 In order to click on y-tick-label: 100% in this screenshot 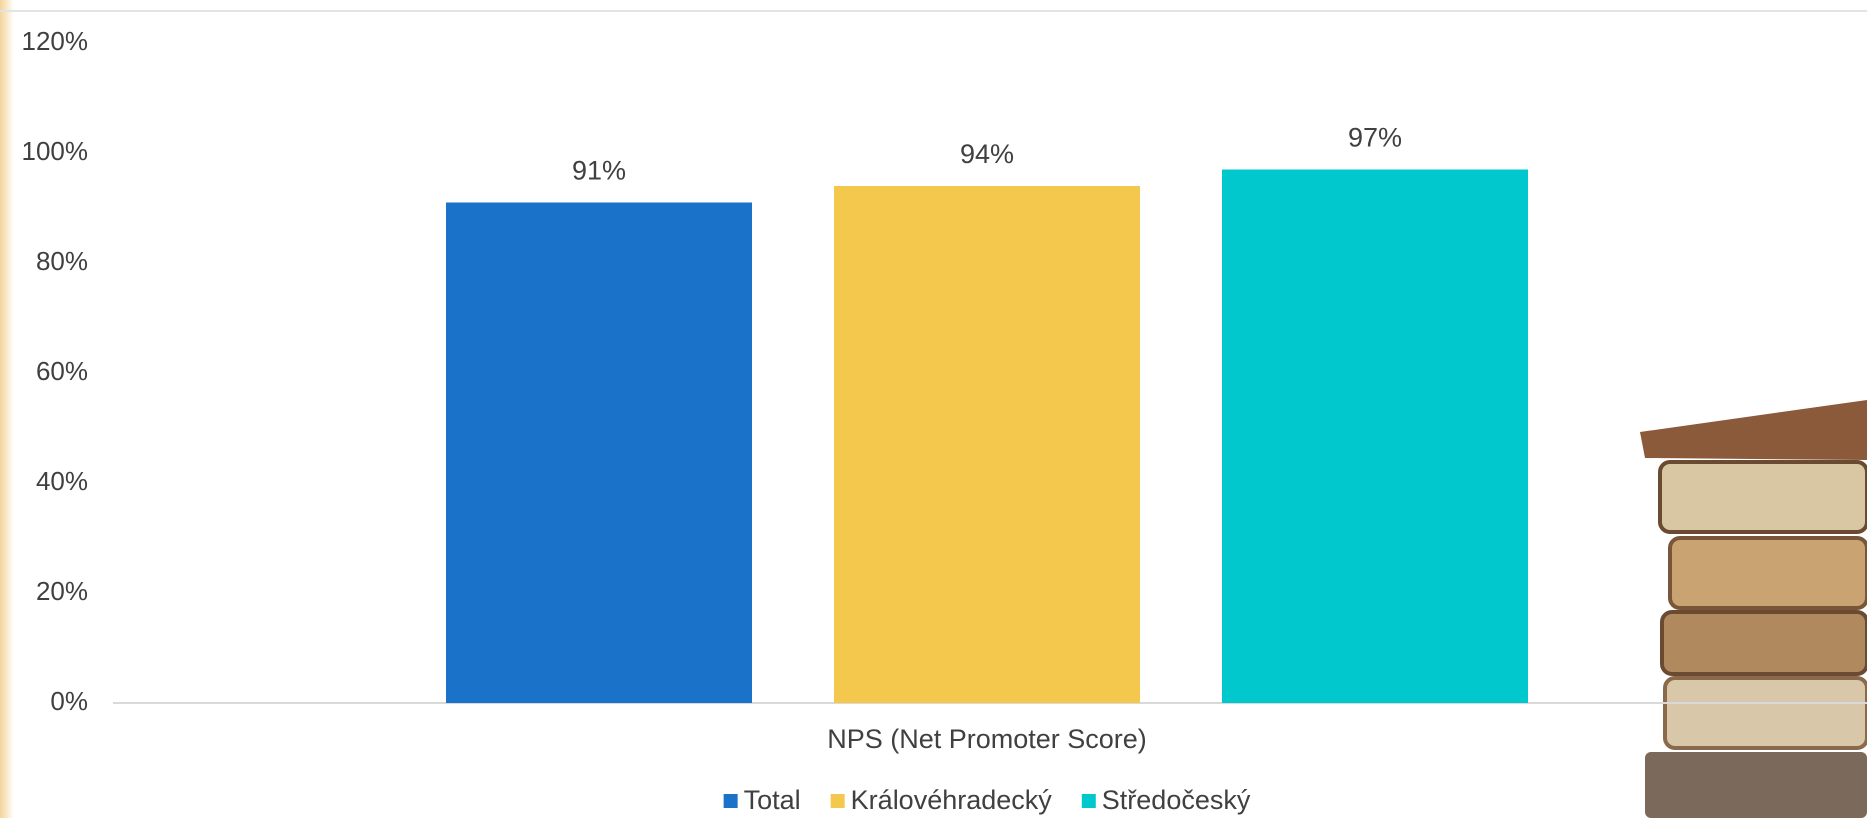, I will do `click(55, 151)`.